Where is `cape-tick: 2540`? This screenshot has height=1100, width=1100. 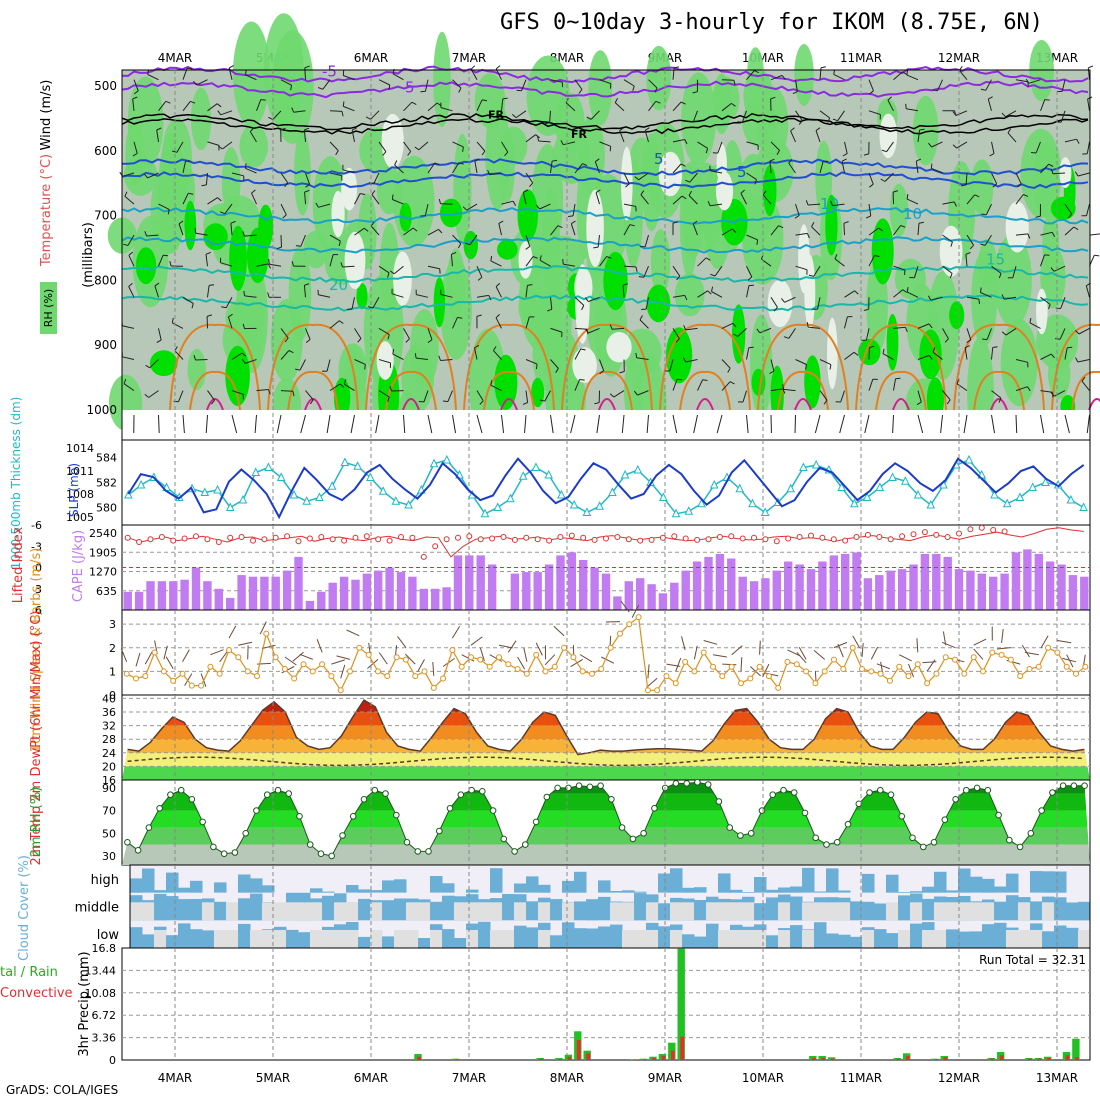
cape-tick: 2540 is located at coordinates (103, 533).